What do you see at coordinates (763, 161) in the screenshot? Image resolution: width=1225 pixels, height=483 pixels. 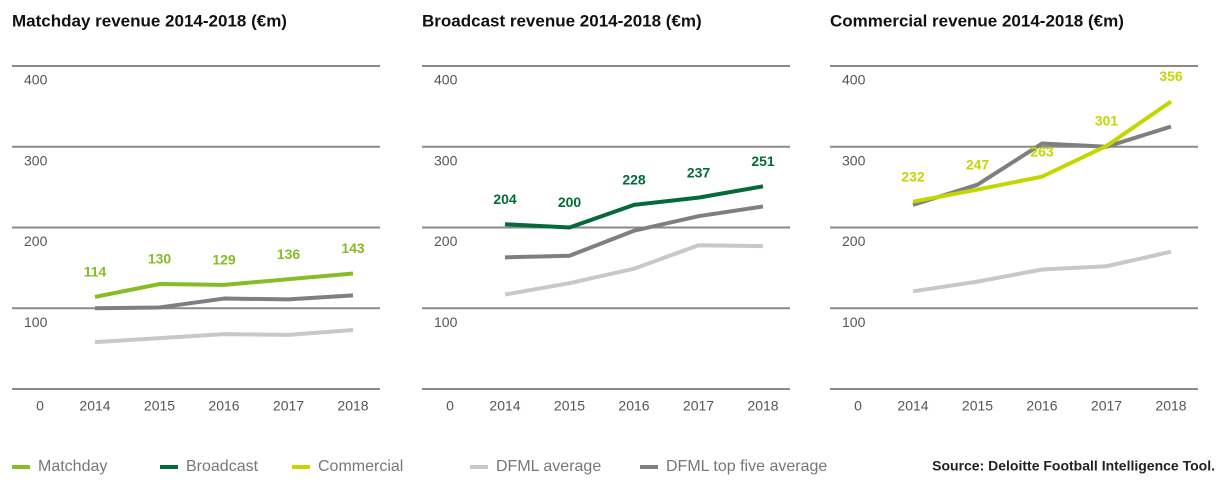 I see `data-label: 251` at bounding box center [763, 161].